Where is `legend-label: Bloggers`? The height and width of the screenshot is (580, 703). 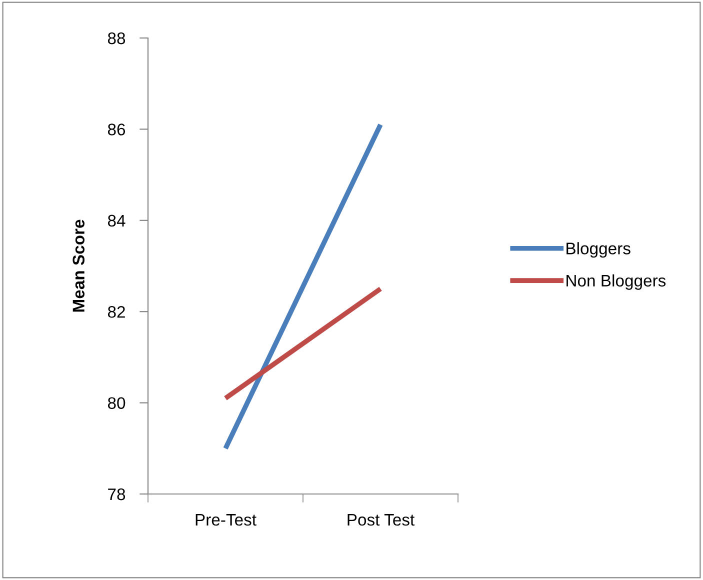
legend-label: Bloggers is located at coordinates (598, 250).